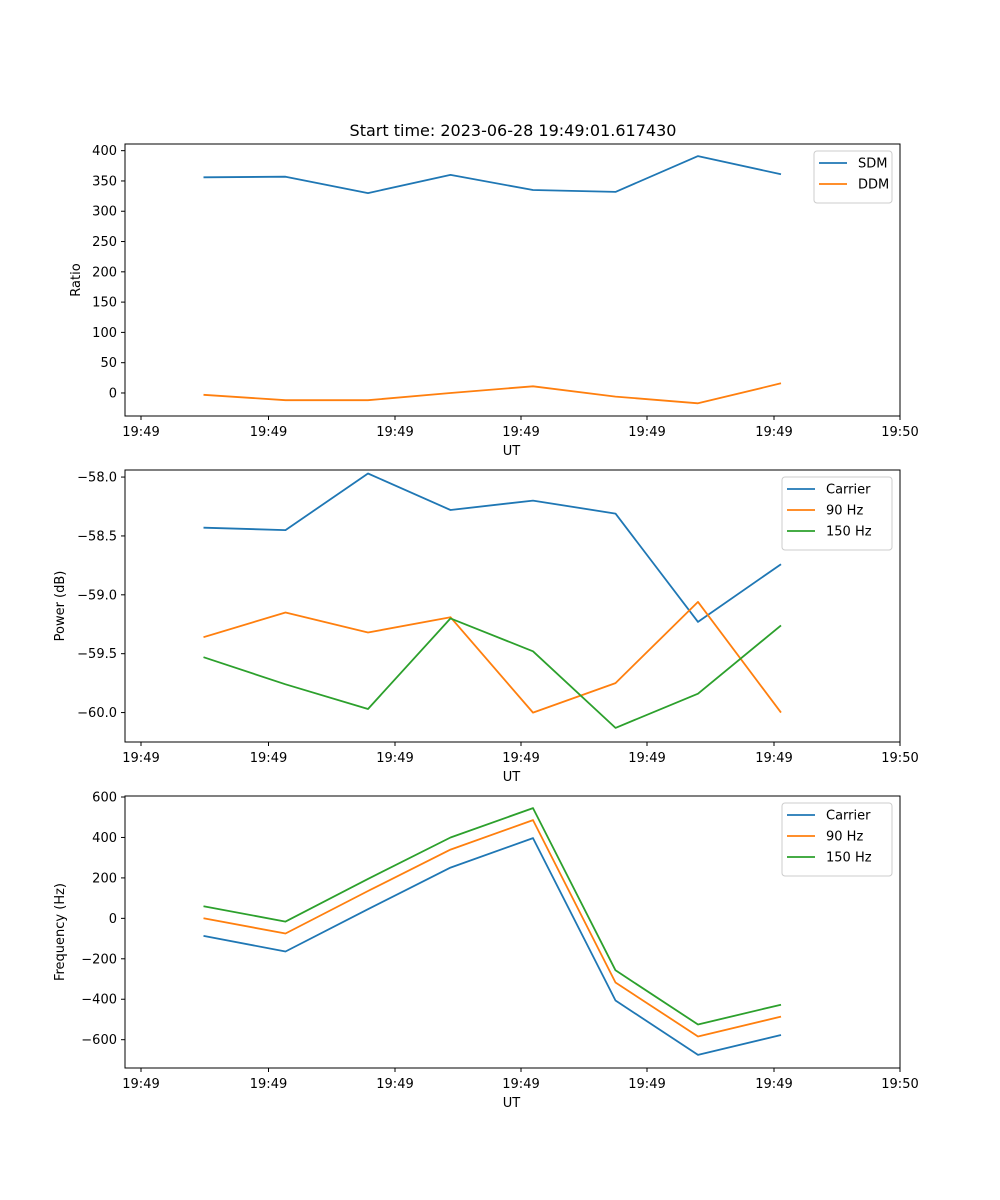  What do you see at coordinates (104, 242) in the screenshot?
I see `y-tick-label: 250` at bounding box center [104, 242].